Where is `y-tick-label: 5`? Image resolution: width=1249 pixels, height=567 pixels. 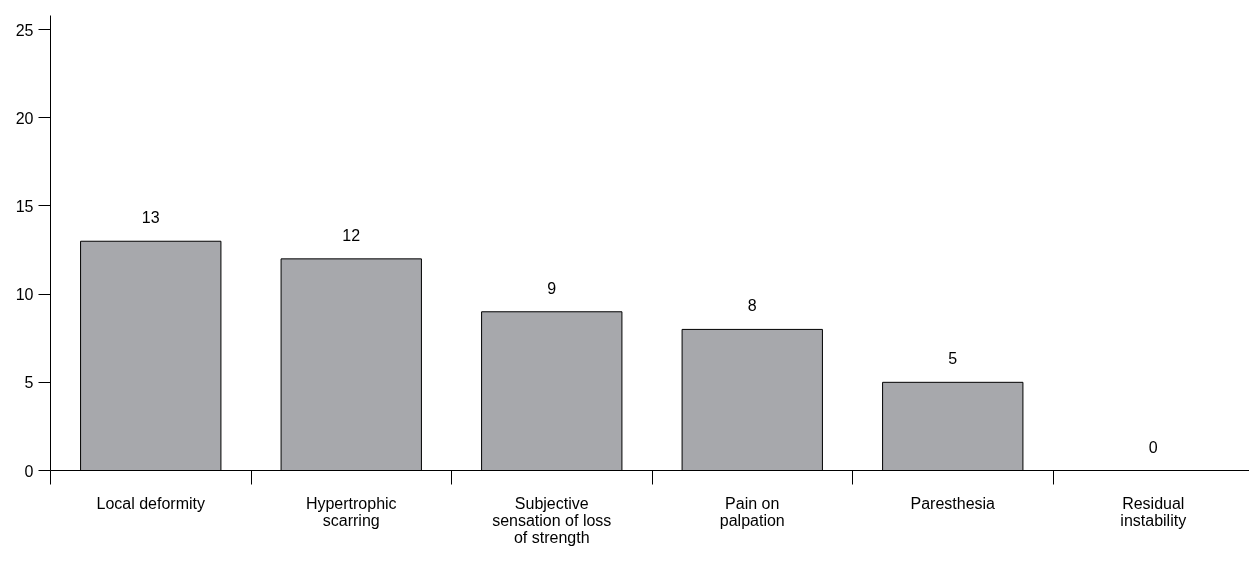 y-tick-label: 5 is located at coordinates (29, 383).